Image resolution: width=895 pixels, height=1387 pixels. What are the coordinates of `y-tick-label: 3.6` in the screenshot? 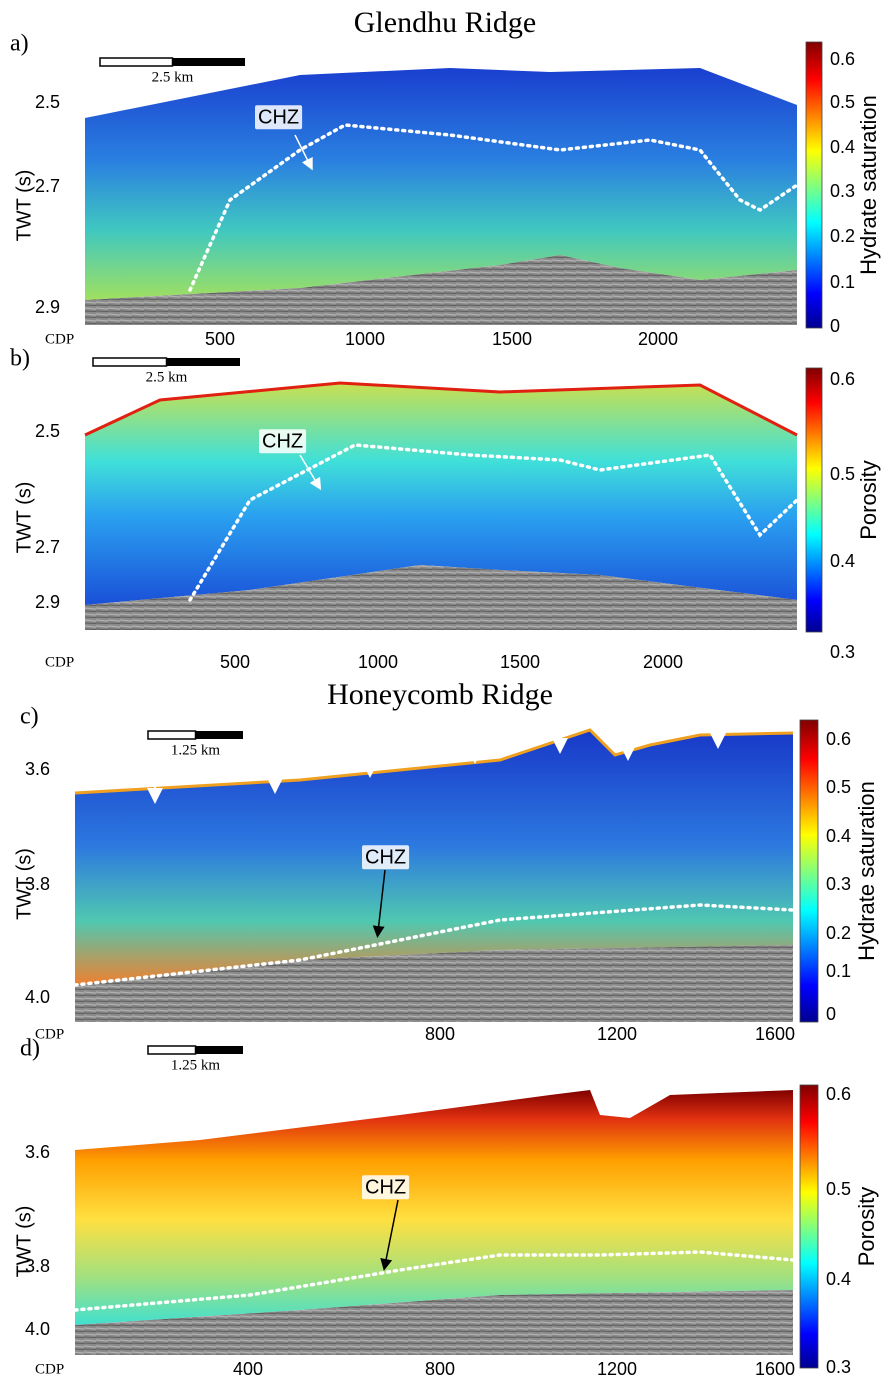 It's located at (37, 1152).